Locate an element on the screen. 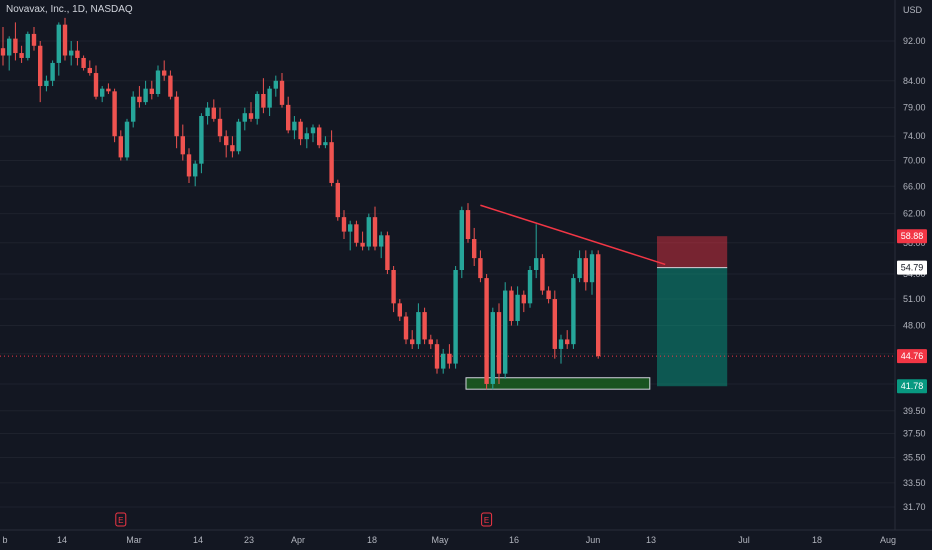 This screenshot has width=932, height=550. price-tick-label: 62.00 is located at coordinates (914, 214).